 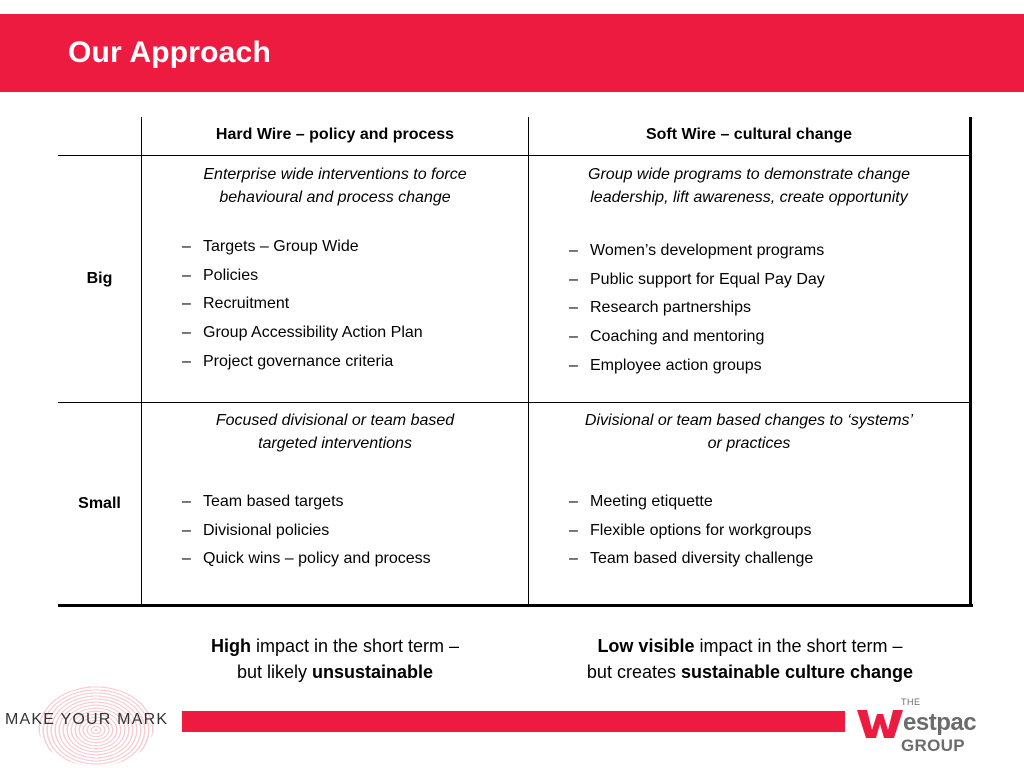 What do you see at coordinates (749, 134) in the screenshot?
I see `column-header-soft-wire: Soft Wire – cultural change` at bounding box center [749, 134].